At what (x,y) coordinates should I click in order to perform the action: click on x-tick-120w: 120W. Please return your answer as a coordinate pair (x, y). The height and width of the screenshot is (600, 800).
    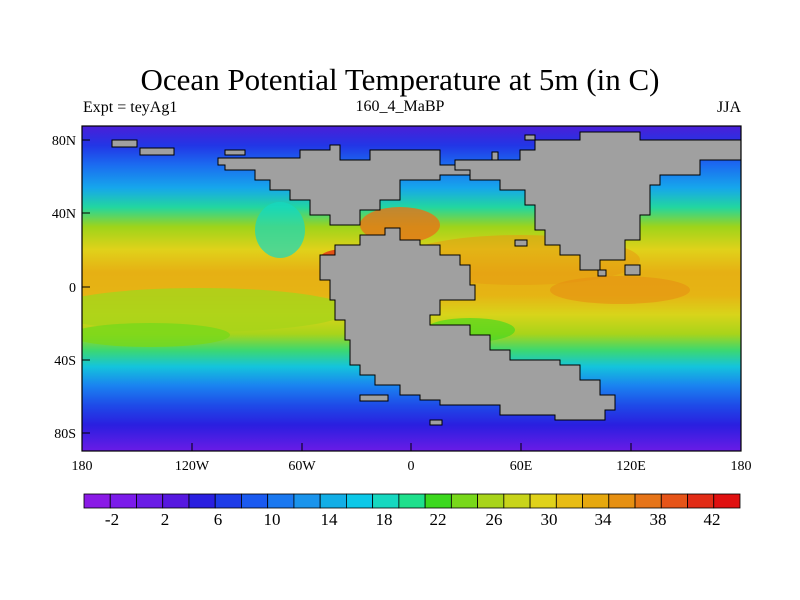
    Looking at the image, I should click on (192, 466).